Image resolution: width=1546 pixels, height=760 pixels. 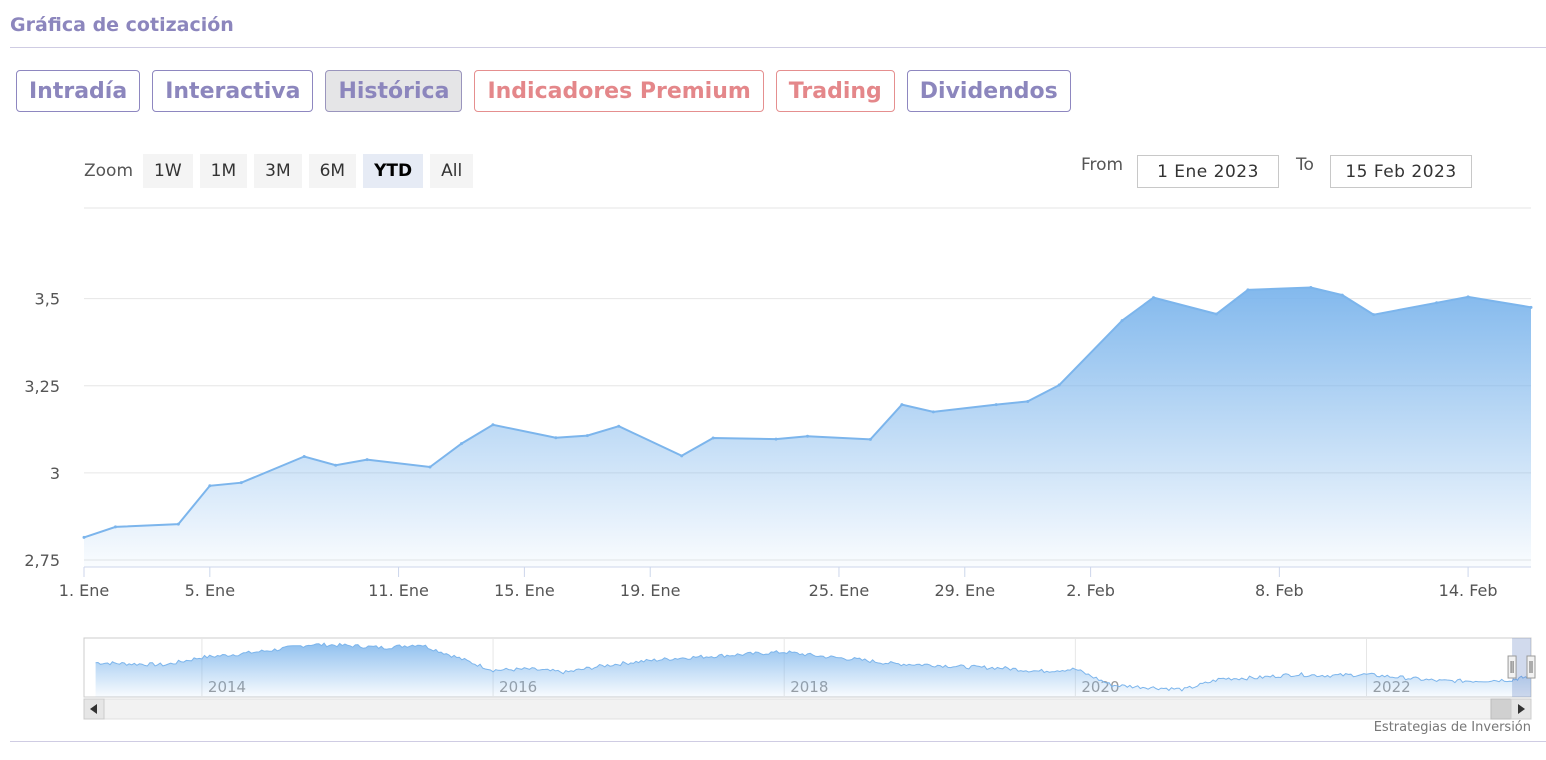 What do you see at coordinates (42, 386) in the screenshot?
I see `y-tick-label: 3,25` at bounding box center [42, 386].